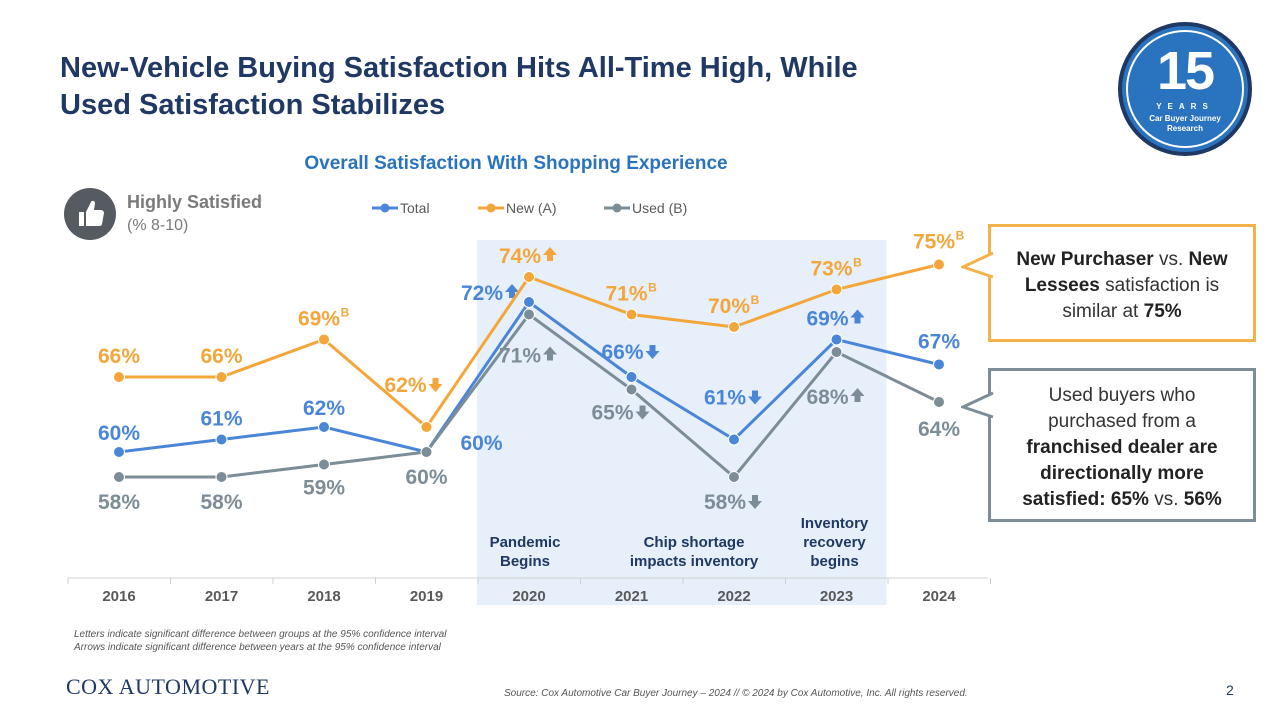 This screenshot has height=716, width=1276. Describe the element at coordinates (1122, 473) in the screenshot. I see `callout-used-line-4: directionally more` at that location.